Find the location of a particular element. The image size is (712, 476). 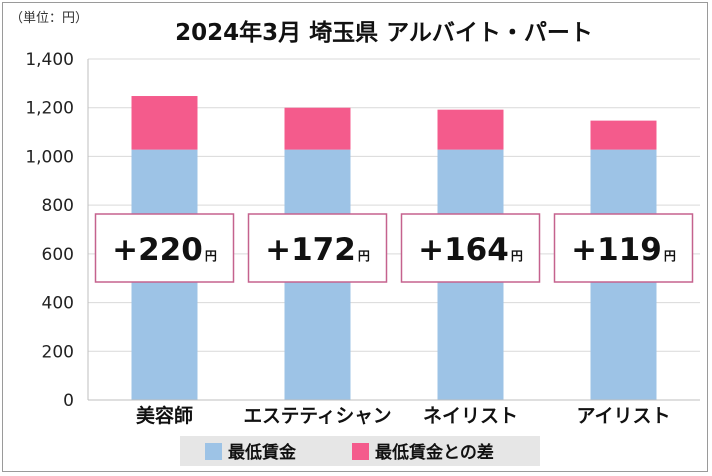

legend-label-difference: 最低賃金との差 is located at coordinates (434, 452).